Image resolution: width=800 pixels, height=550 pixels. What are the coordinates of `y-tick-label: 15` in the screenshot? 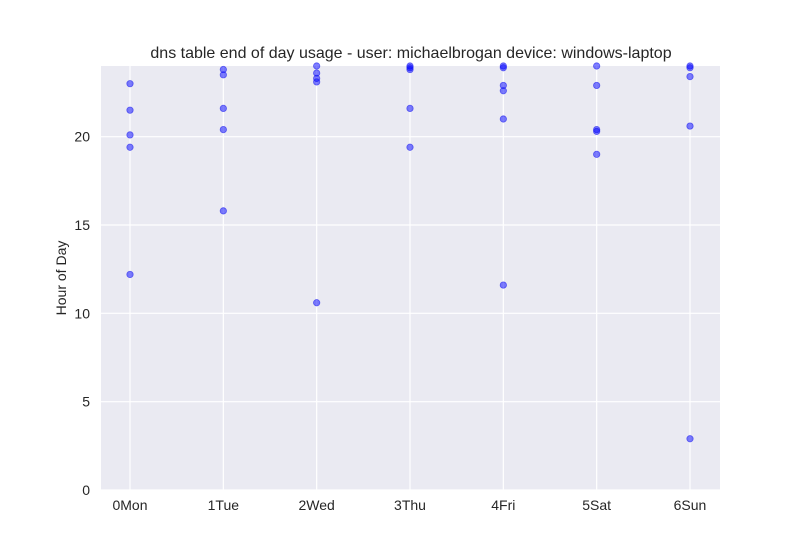 It's located at (82, 225).